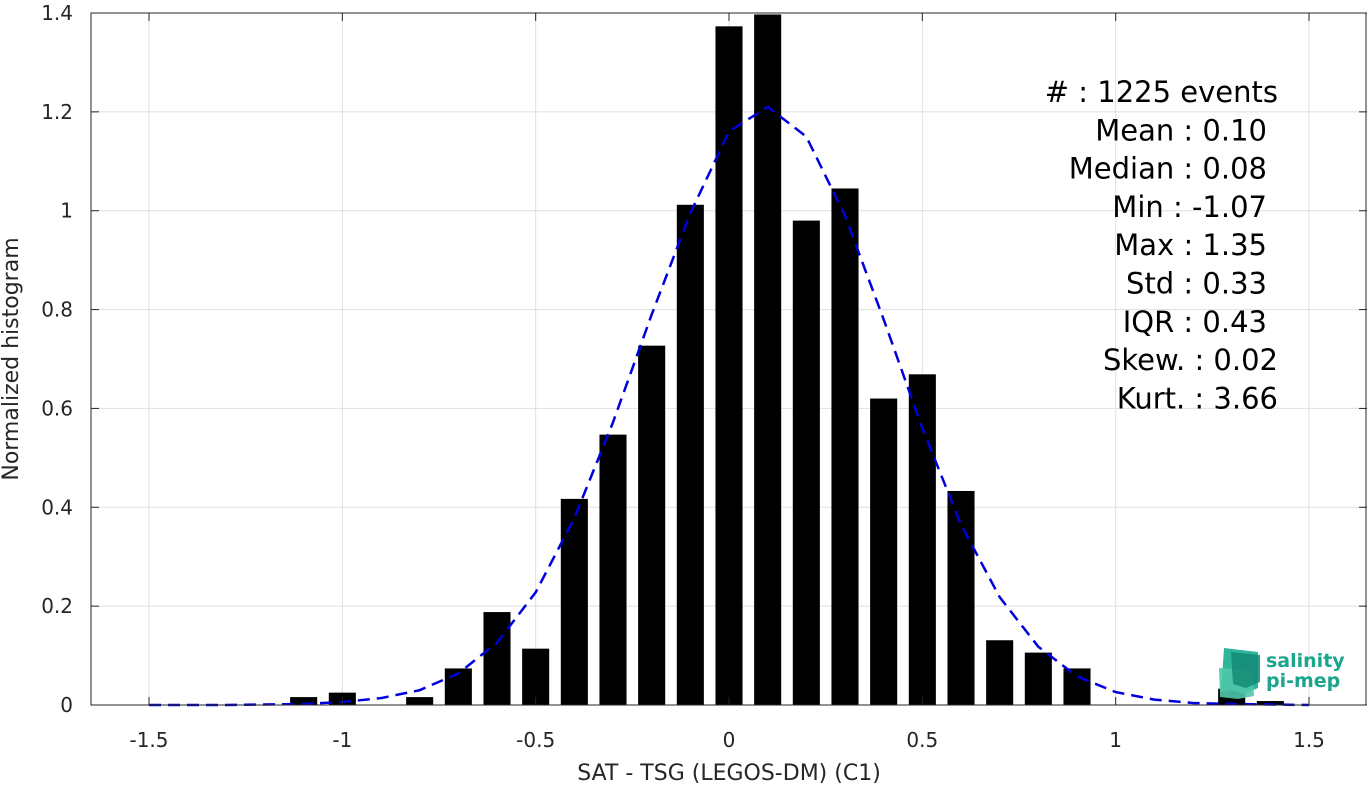 This screenshot has width=1367, height=785. What do you see at coordinates (57, 359) in the screenshot?
I see `y-tick-labels: 0 0.2 0.4 0.6 0.8 1 1.2 1.4` at bounding box center [57, 359].